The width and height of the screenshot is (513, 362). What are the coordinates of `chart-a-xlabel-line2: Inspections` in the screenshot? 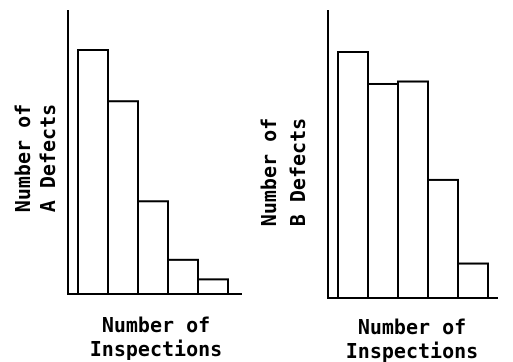 It's located at (156, 349).